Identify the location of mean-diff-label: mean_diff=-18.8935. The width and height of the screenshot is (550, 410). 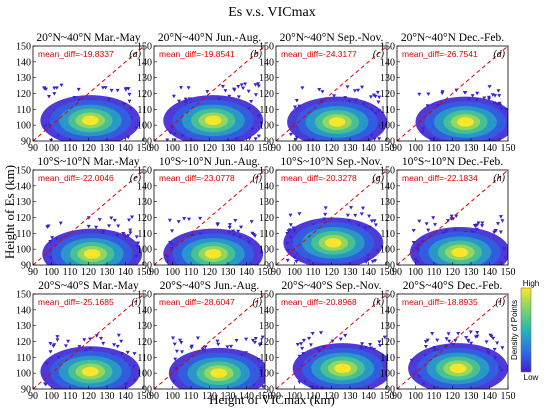
(440, 302).